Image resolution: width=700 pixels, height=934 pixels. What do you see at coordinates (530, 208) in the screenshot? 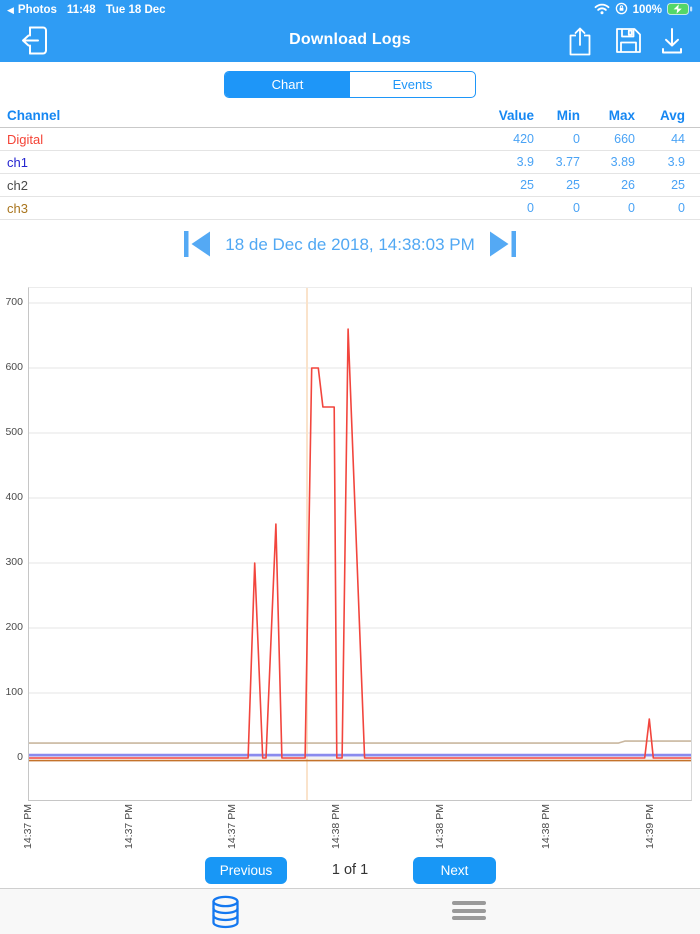
I see `channel-value: 0` at bounding box center [530, 208].